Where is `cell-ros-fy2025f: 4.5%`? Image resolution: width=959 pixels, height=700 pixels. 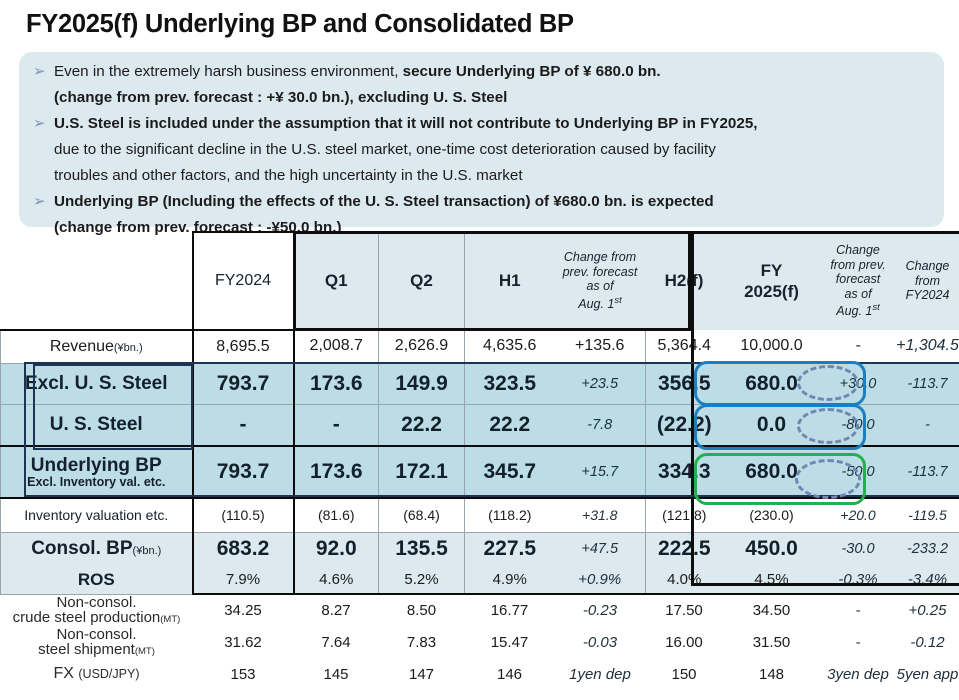 cell-ros-fy2025f: 4.5% is located at coordinates (771, 580).